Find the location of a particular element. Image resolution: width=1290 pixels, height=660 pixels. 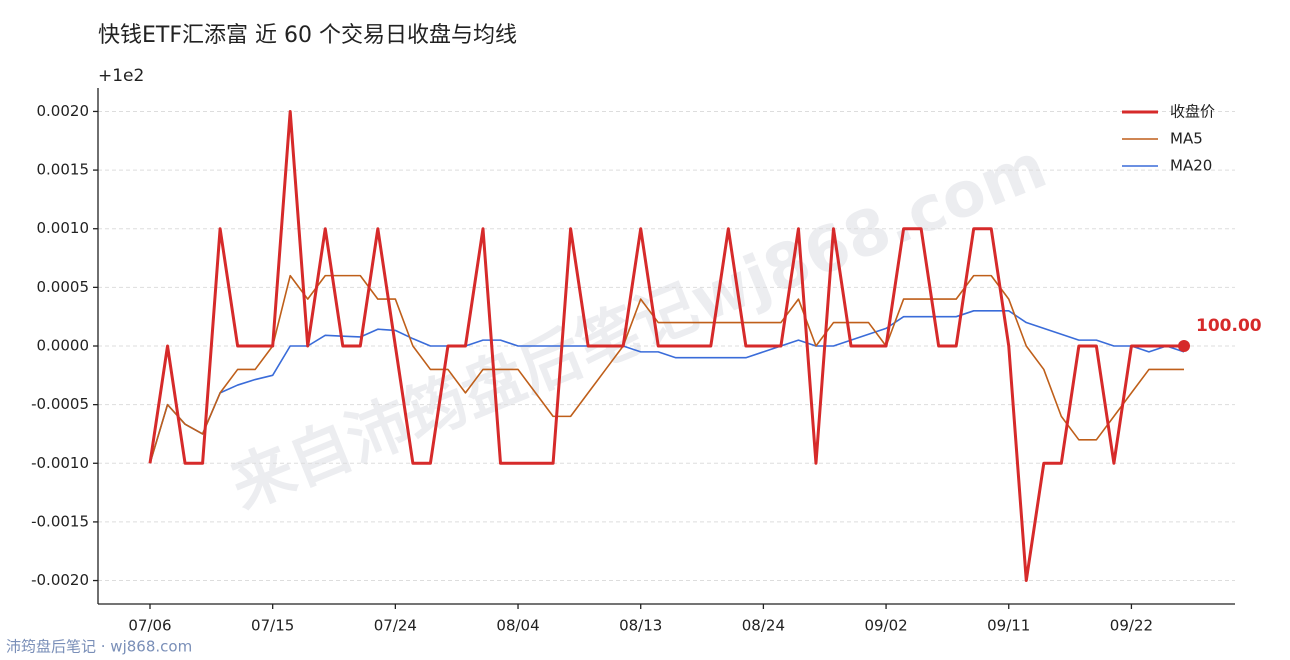

legend-label: MA20 is located at coordinates (1191, 166).